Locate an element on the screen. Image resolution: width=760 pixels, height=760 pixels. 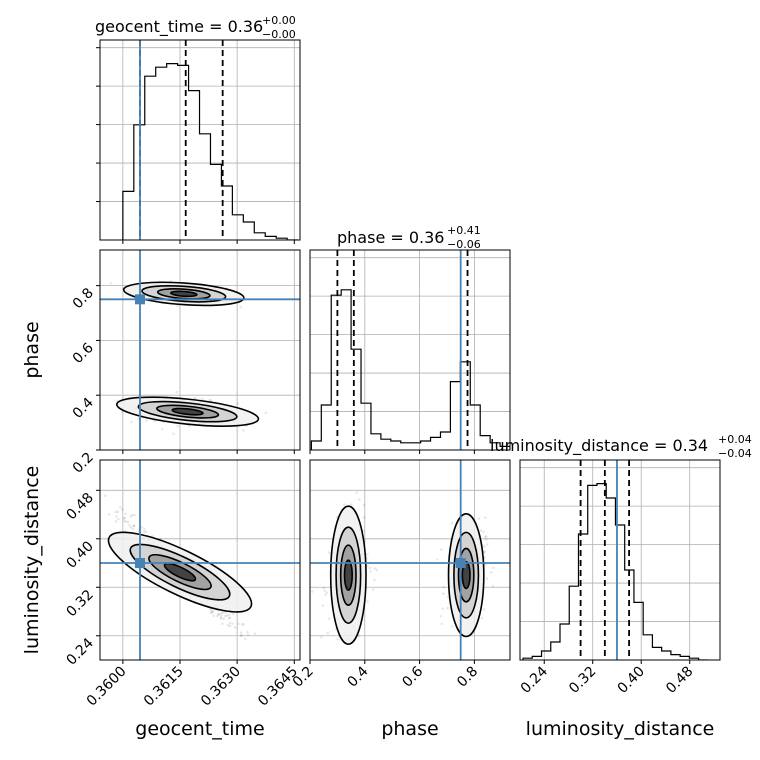
title-upper: +0.41 is located at coordinates (464, 230).